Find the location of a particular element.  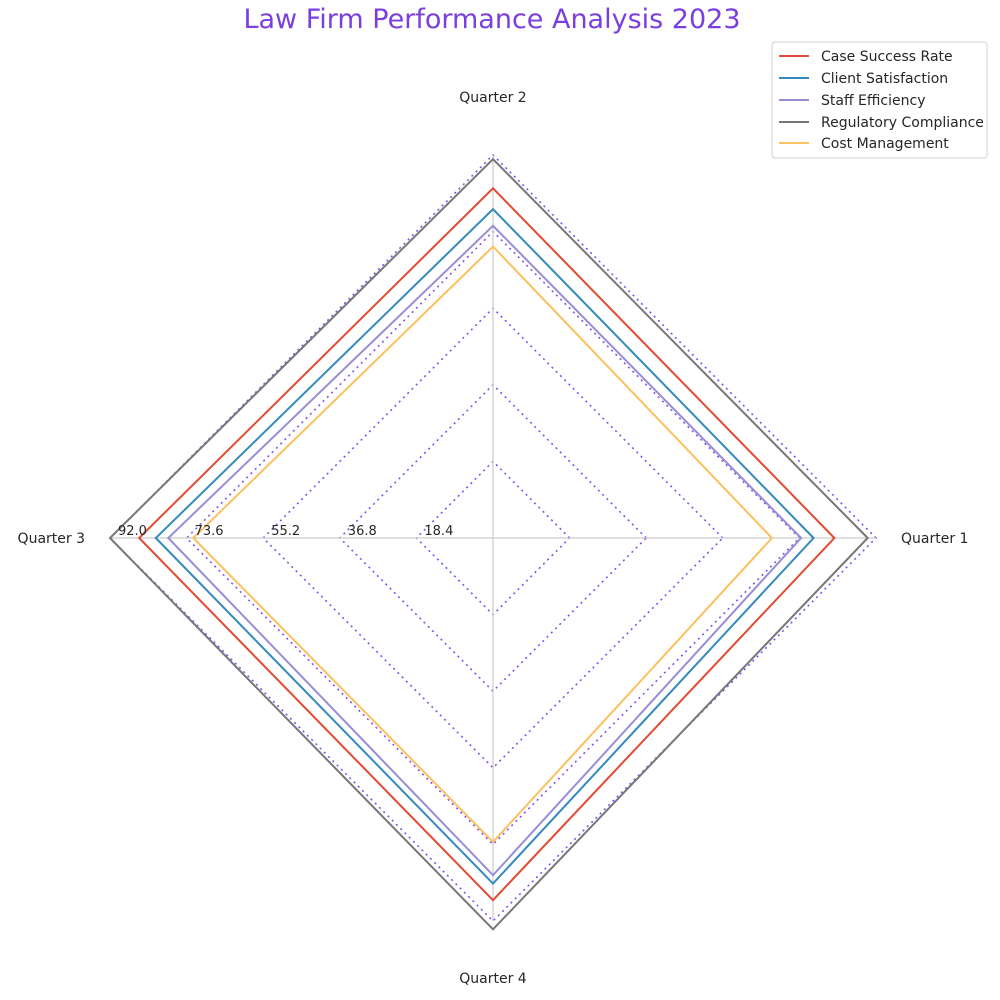

axis-label-quarter-4: Quarter 4 is located at coordinates (493, 979).